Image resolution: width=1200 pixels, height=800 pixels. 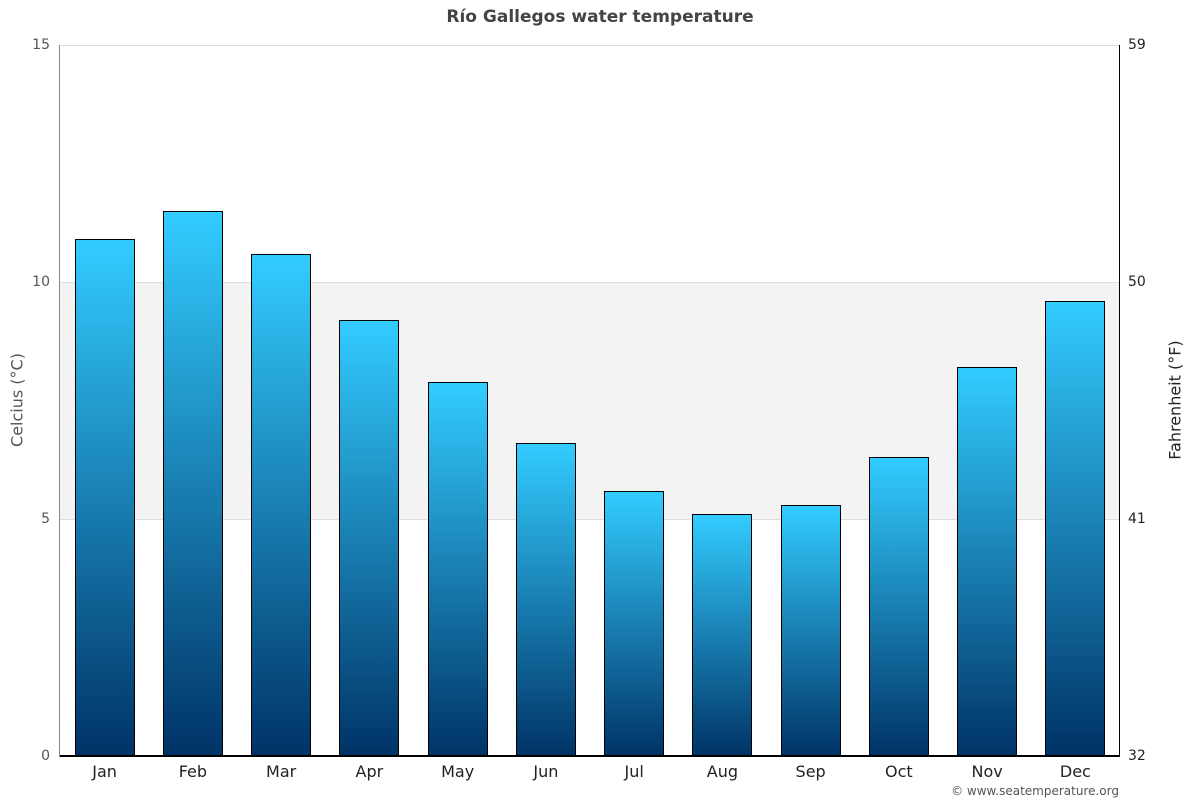 What do you see at coordinates (59, 401) in the screenshot?
I see `y-axis-left` at bounding box center [59, 401].